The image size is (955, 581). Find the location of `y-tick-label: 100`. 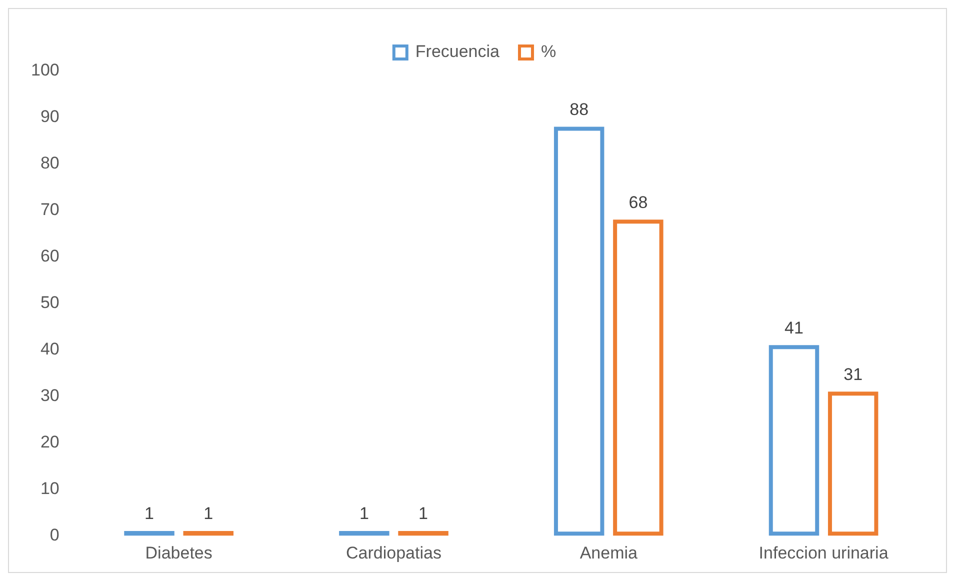

y-tick-label: 100 is located at coordinates (45, 70).